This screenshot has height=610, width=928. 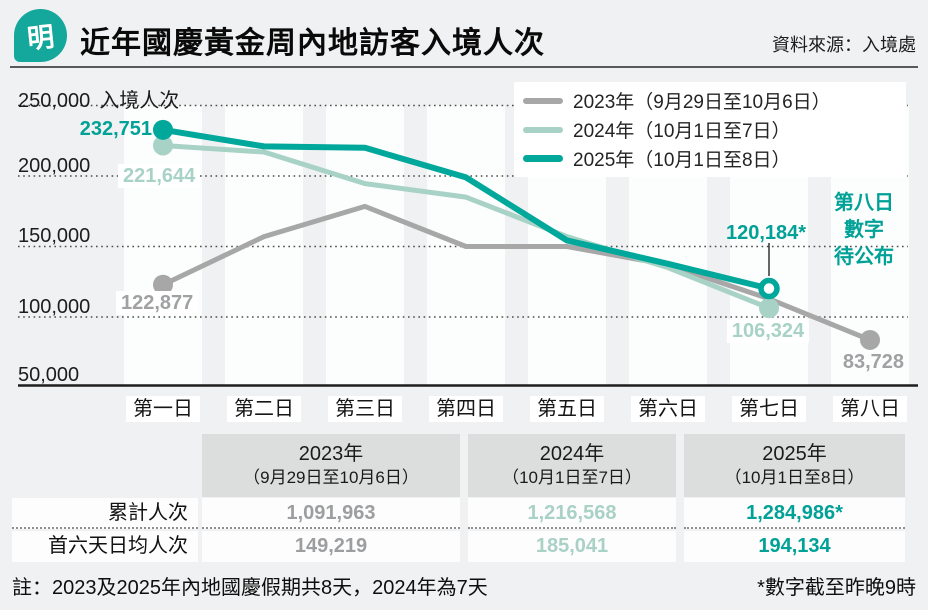 What do you see at coordinates (157, 303) in the screenshot?
I see `data-label-2023-day1: 122,877` at bounding box center [157, 303].